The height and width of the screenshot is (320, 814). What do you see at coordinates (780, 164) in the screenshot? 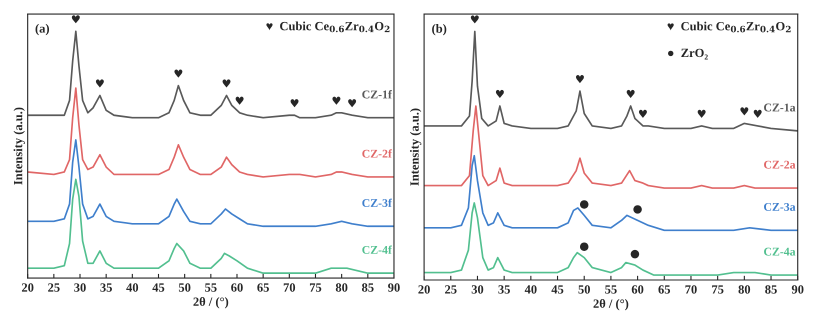
I see `series-label: CZ-2a` at bounding box center [780, 164].